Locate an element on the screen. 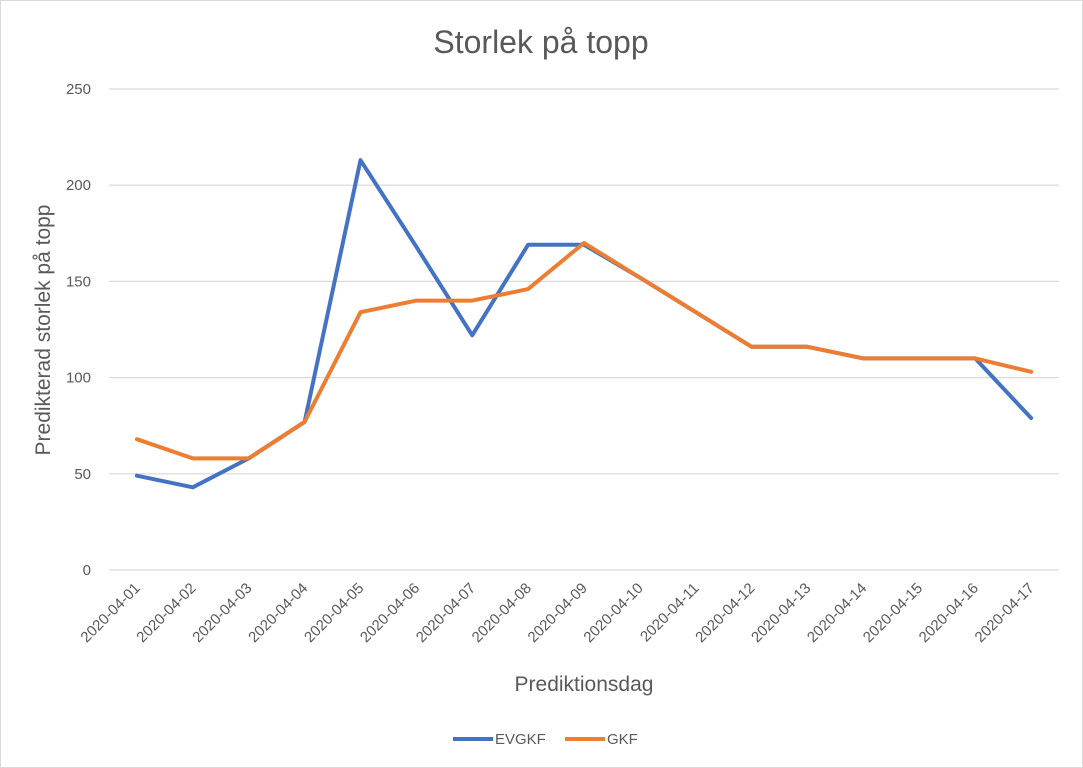 The image size is (1083, 768). x-tick-label-13: 2020-04-14 is located at coordinates (837, 613).